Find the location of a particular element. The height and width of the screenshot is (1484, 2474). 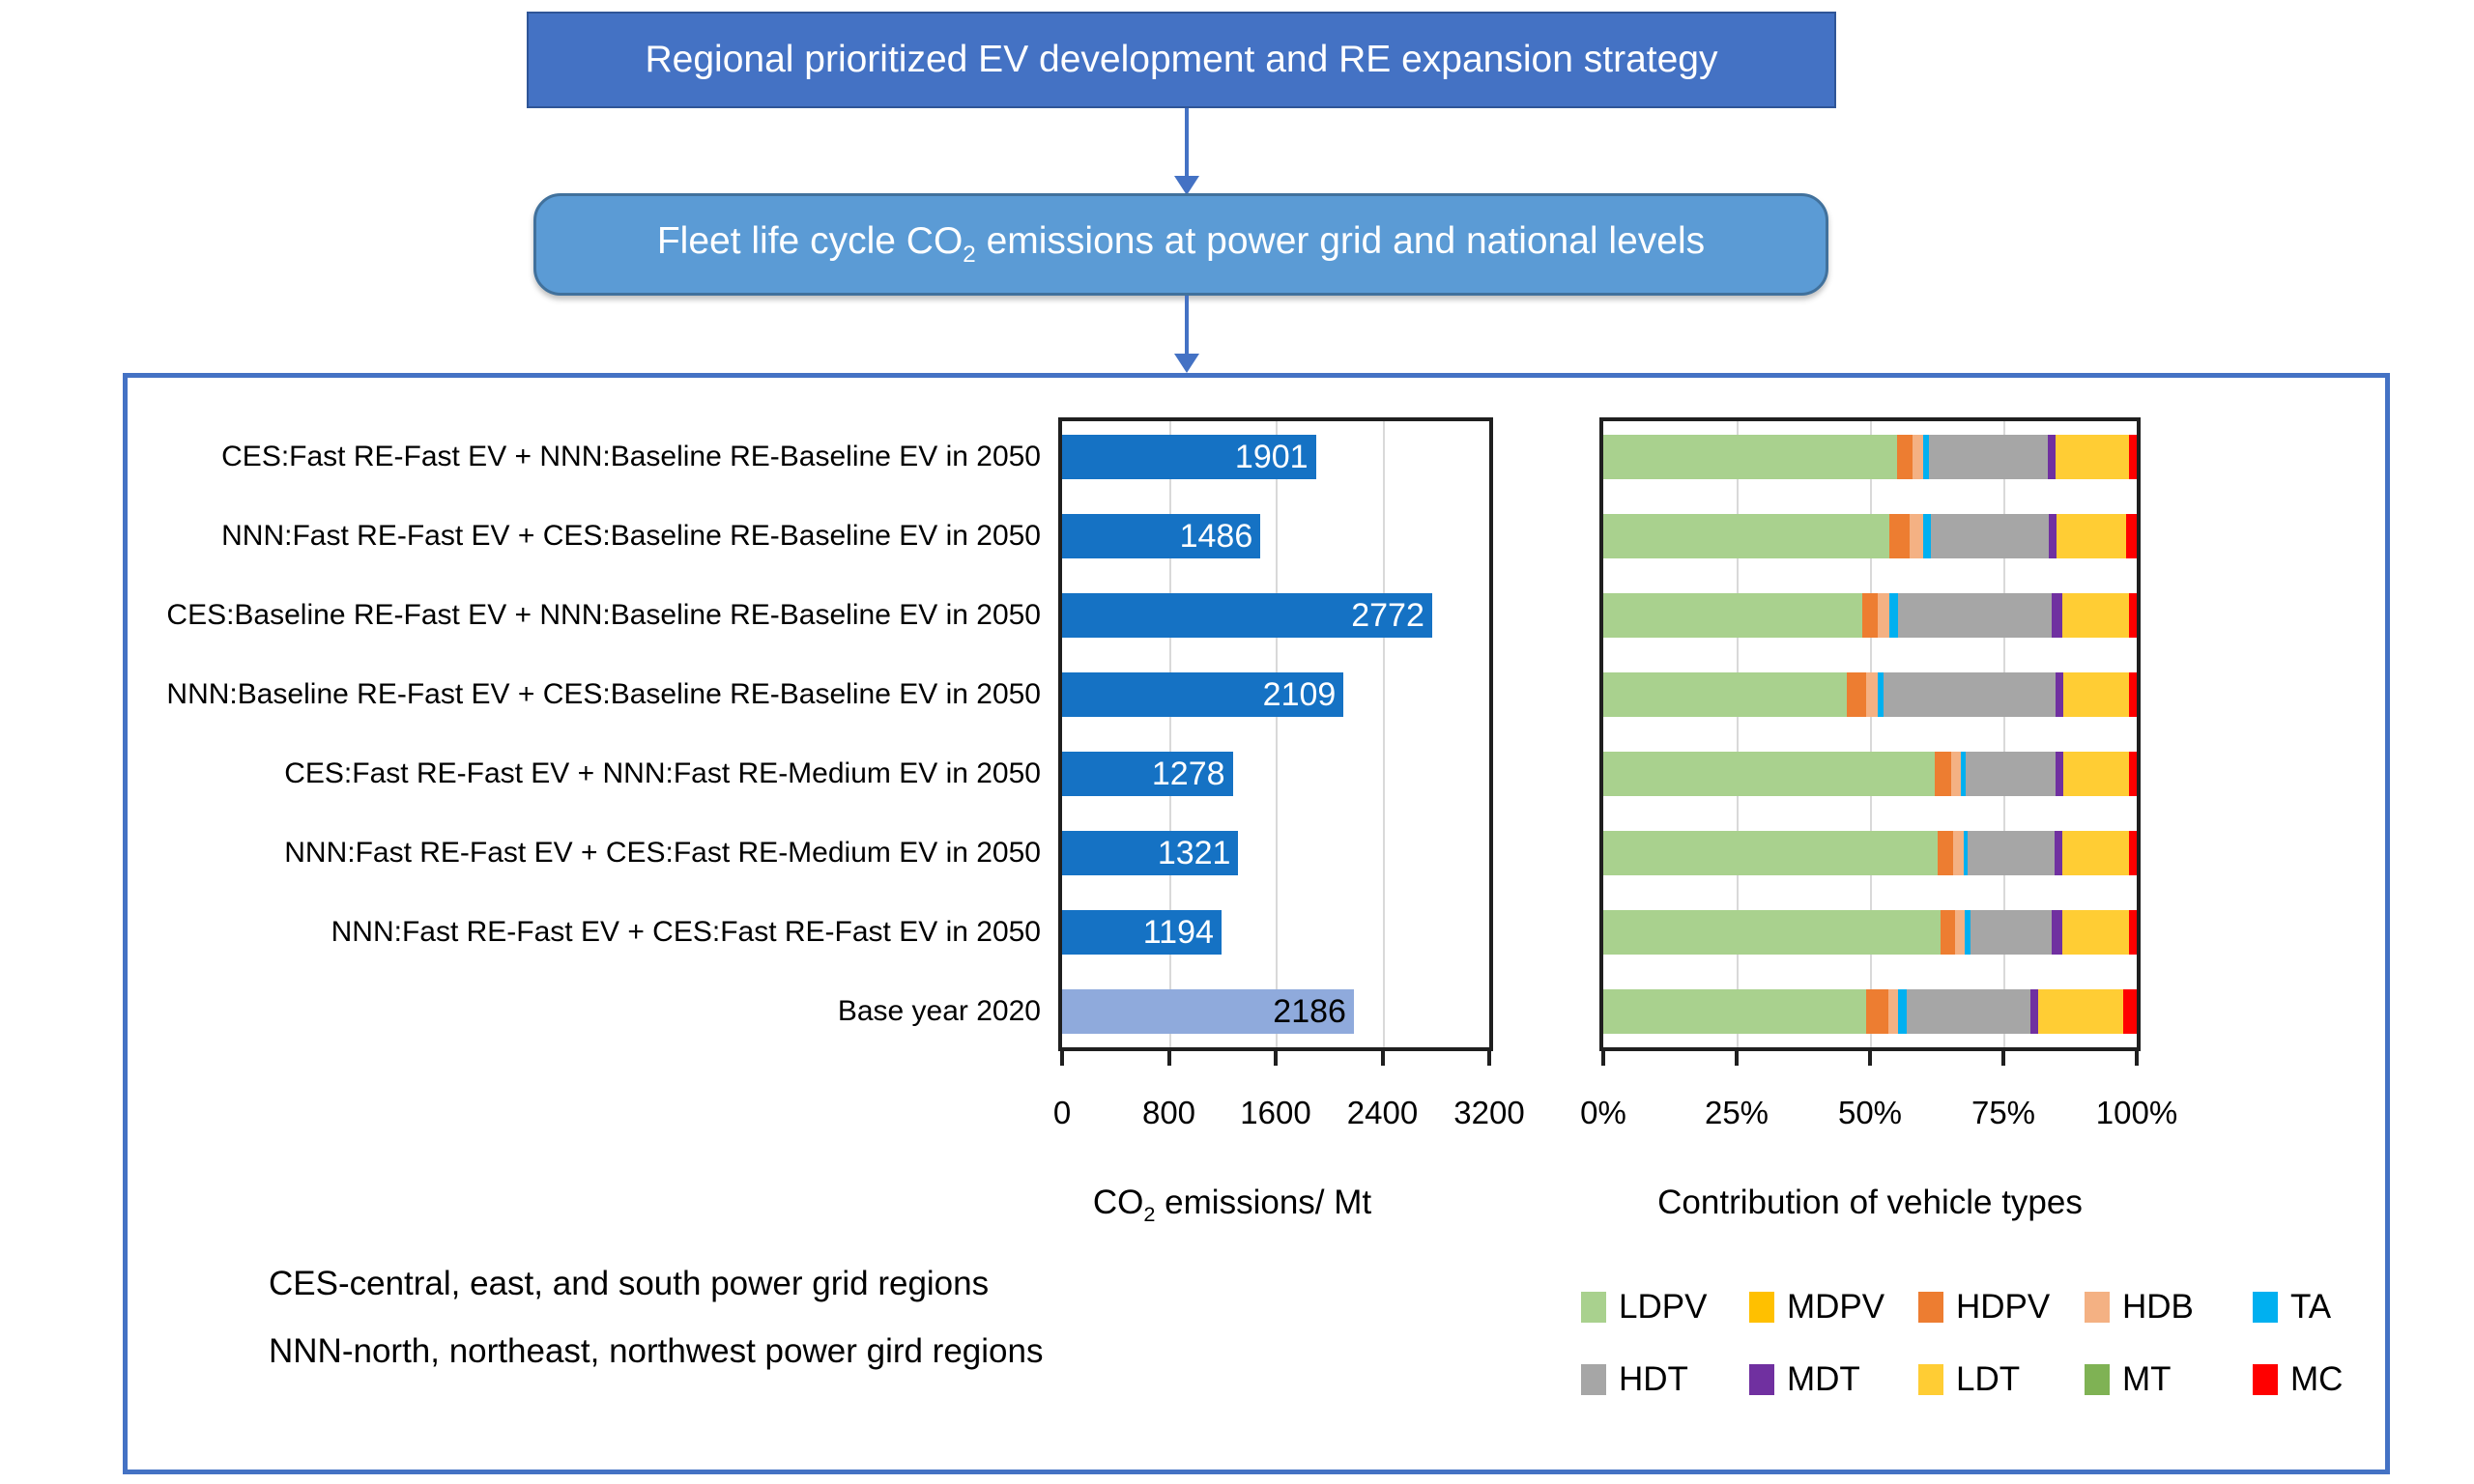

legend-item-hdpv: HDPV is located at coordinates (1984, 1308).